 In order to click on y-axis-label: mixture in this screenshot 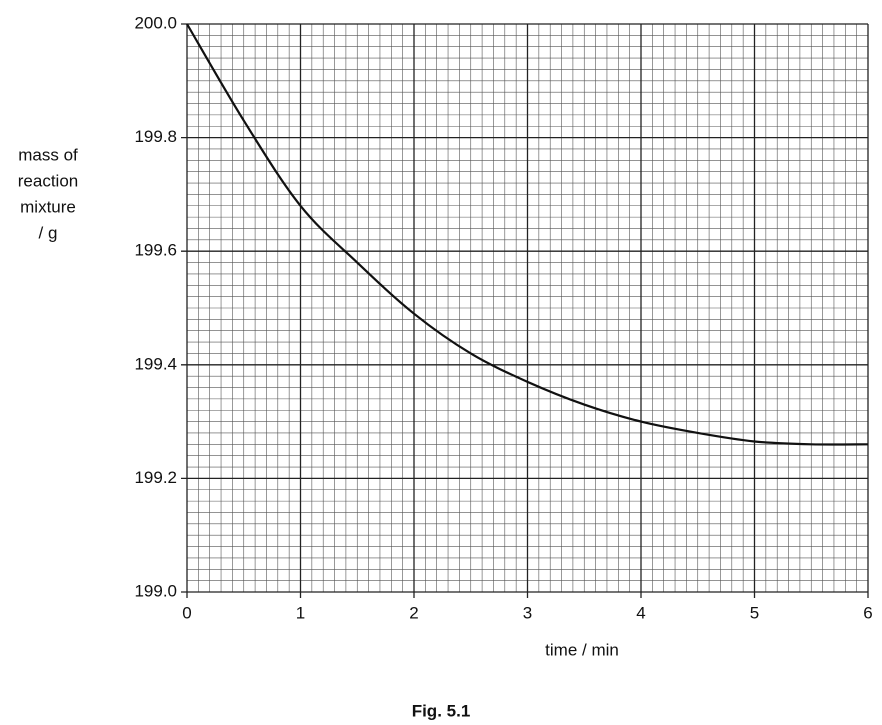, I will do `click(48, 206)`.